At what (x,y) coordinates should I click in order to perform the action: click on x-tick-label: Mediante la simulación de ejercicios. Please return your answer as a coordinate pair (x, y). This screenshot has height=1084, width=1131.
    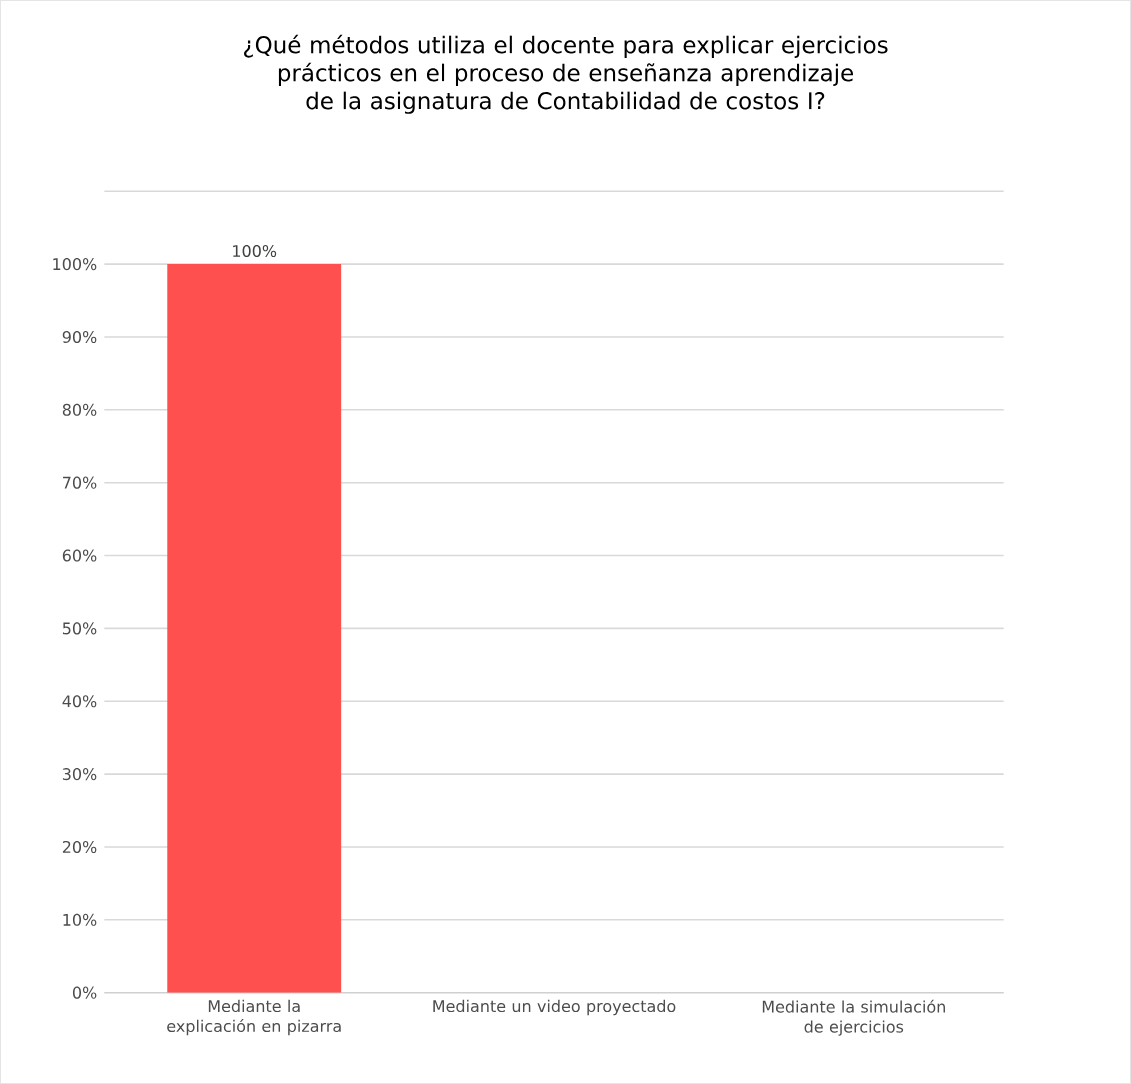
    Looking at the image, I should click on (853, 1017).